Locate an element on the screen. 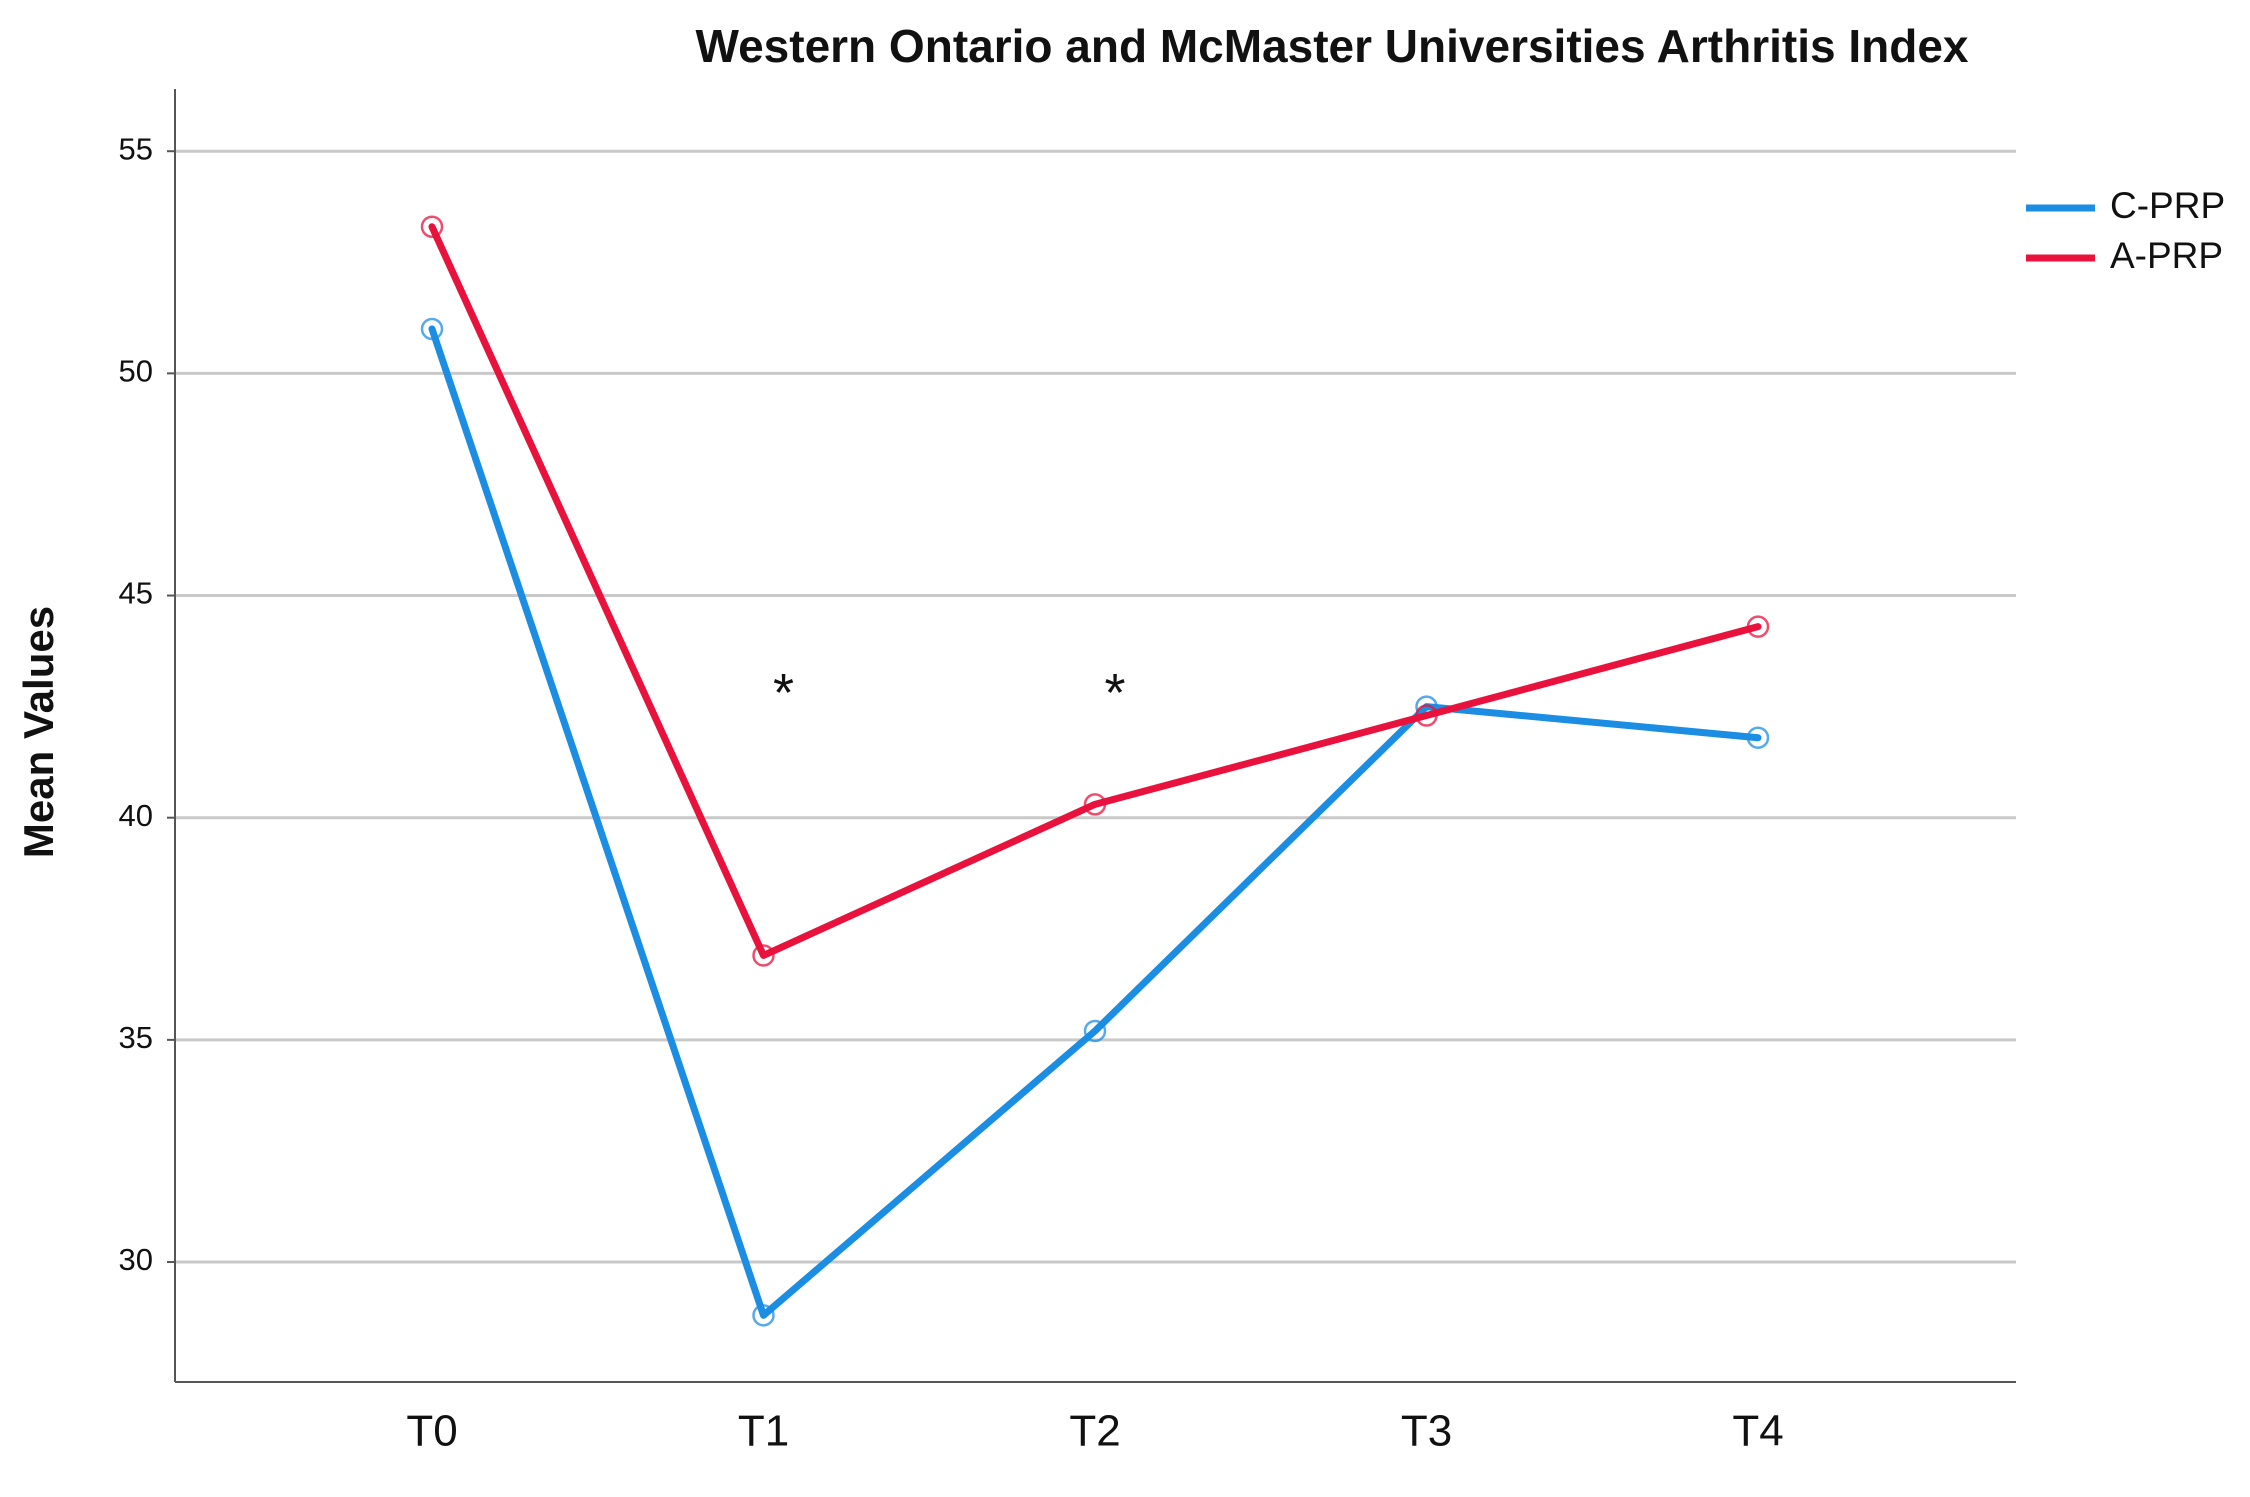 The image size is (2250, 1497). y-tick-label: 55 is located at coordinates (136, 148).